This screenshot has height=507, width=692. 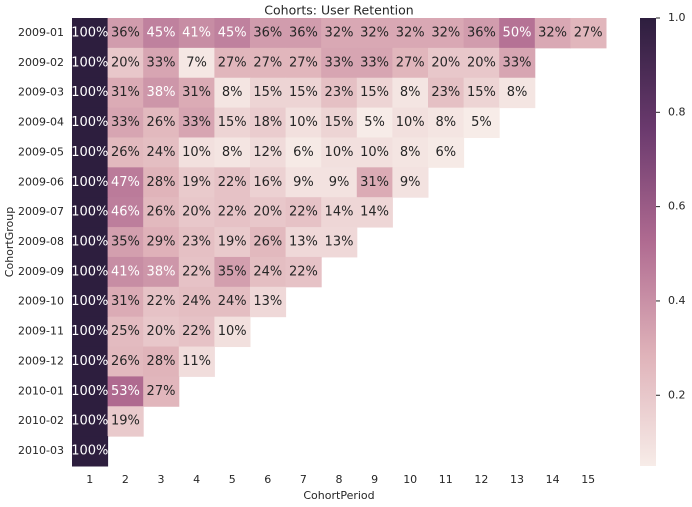 I want to click on cell-label: 22%, so click(x=232, y=182).